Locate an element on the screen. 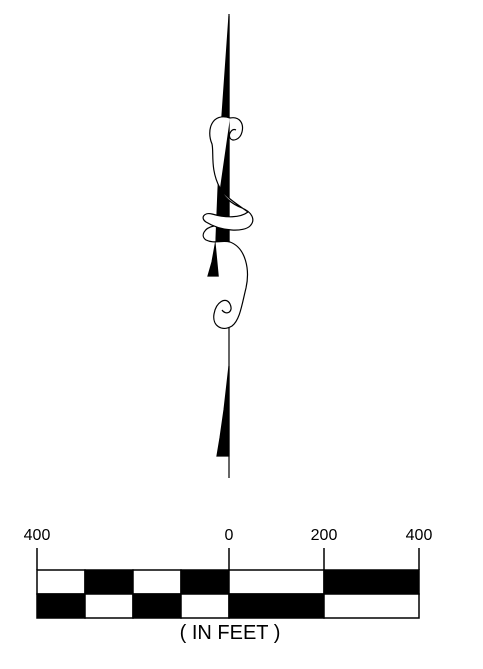 The width and height of the screenshot is (483, 669). scale-label-left-400: 400 is located at coordinates (37, 535).